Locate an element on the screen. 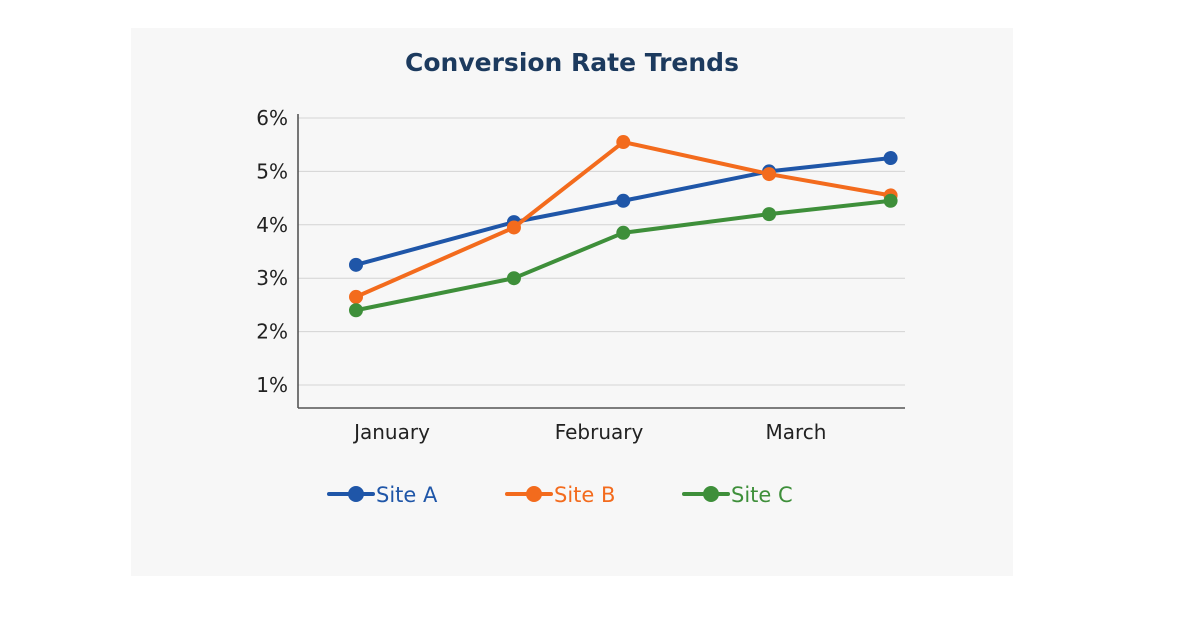 The image size is (1200, 625). chart-title: Conversion Rate Trends is located at coordinates (572, 62).